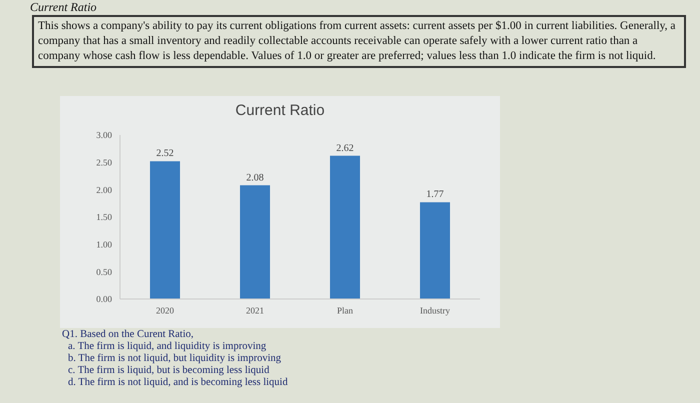 Image resolution: width=700 pixels, height=403 pixels. I want to click on text: a. The firm is liquid, and liquidity is improving, so click(167, 347).